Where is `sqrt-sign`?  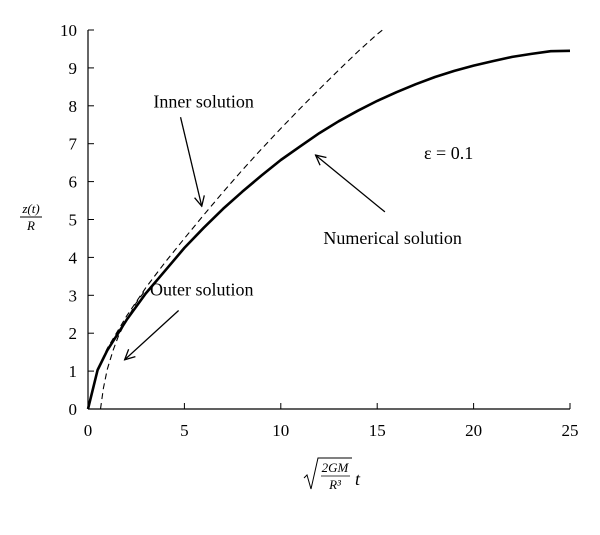 sqrt-sign is located at coordinates (327, 473).